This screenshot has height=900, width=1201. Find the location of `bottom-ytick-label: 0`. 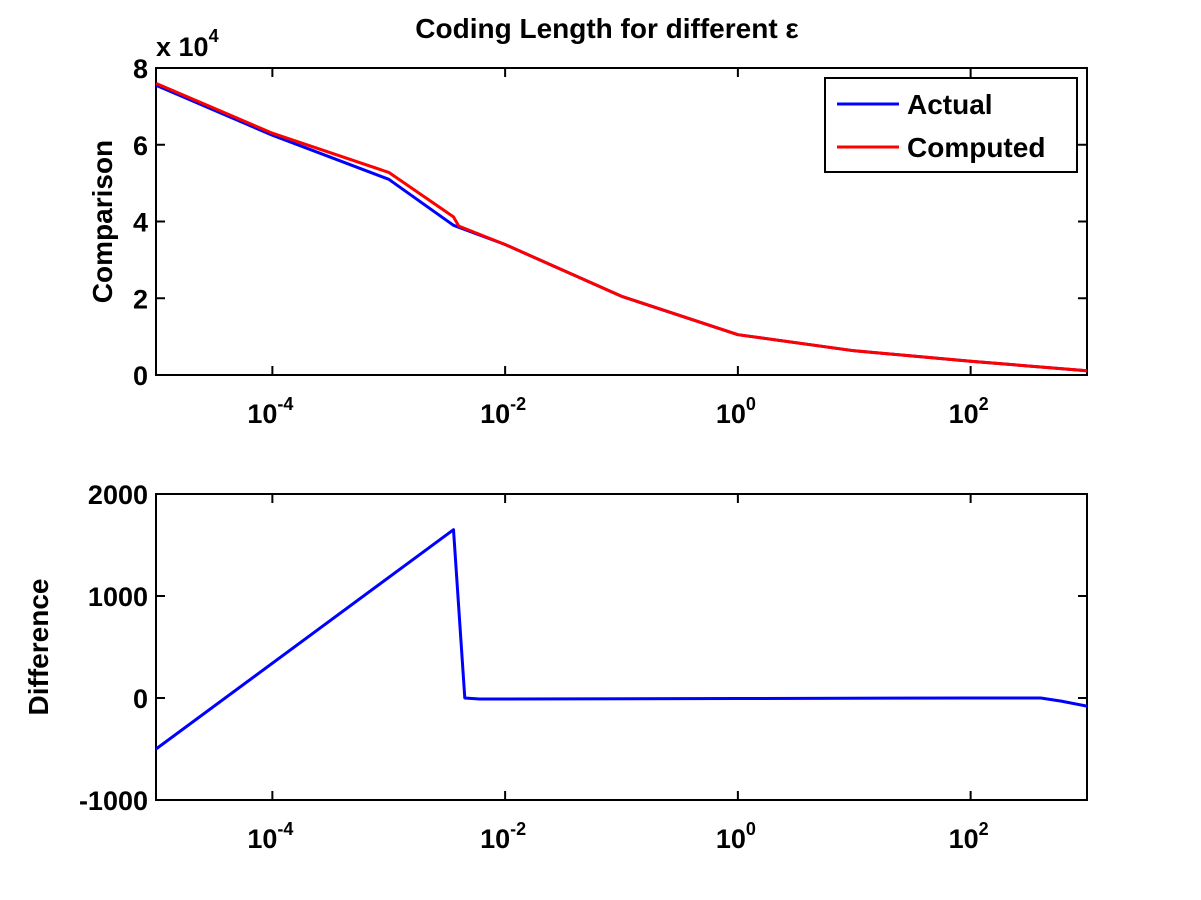

bottom-ytick-label: 0 is located at coordinates (140, 699).